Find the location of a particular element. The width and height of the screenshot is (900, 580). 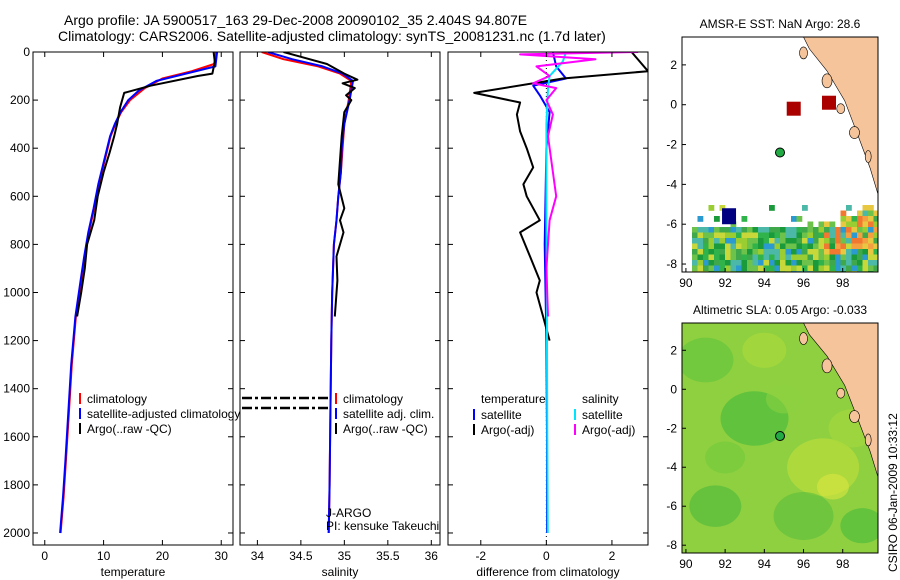

x-tick-label: -2 is located at coordinates (480, 556).